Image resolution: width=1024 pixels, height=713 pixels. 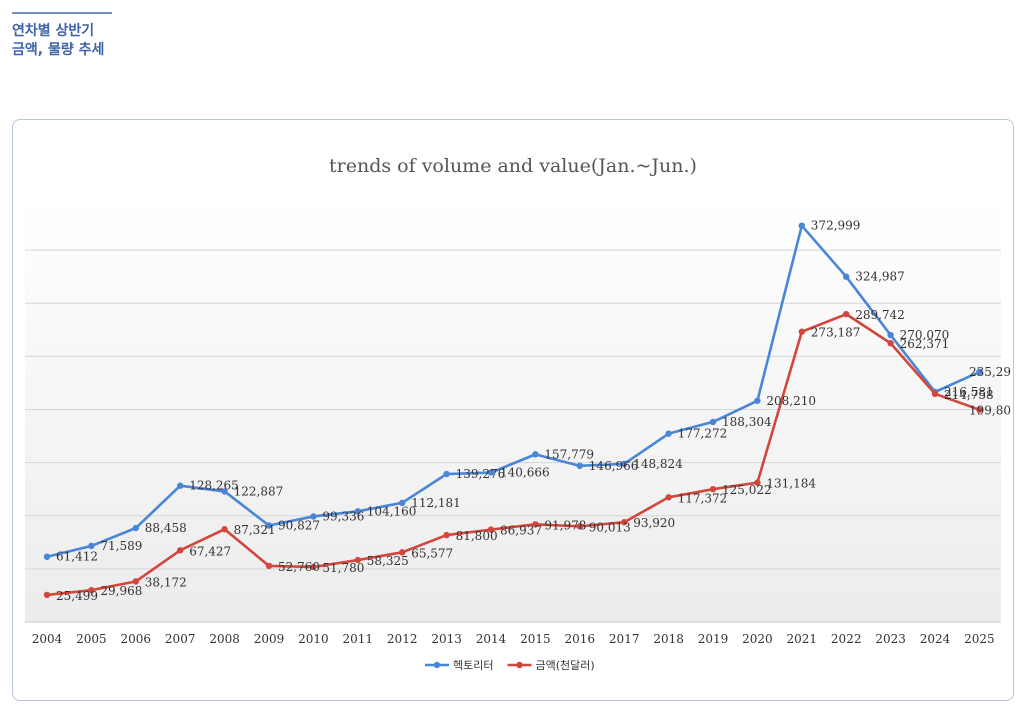 I want to click on data-label: 81,800, so click(x=477, y=536).